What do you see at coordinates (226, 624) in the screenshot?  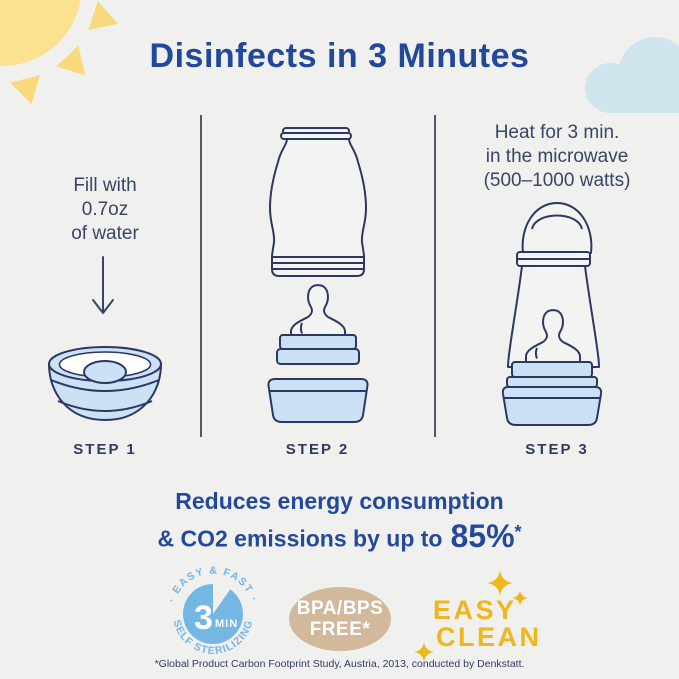 I see `badge-minutes-unit: MIN` at bounding box center [226, 624].